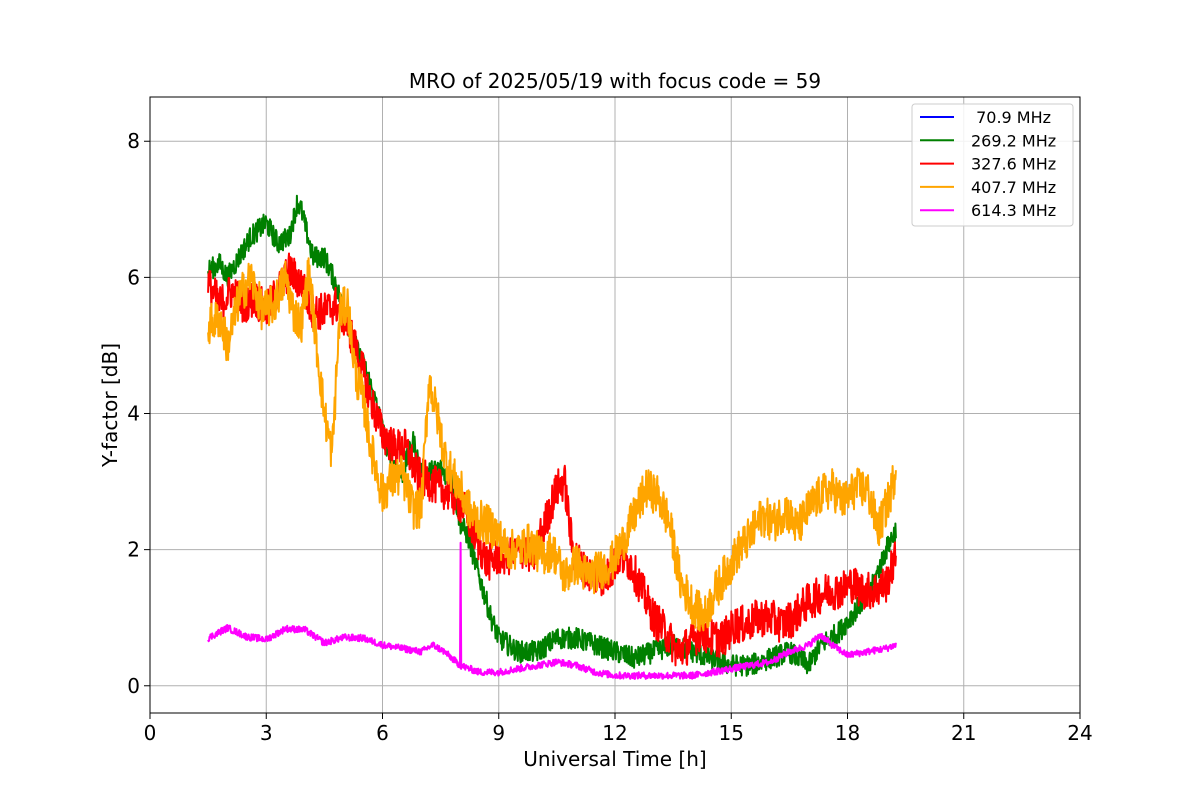  Describe the element at coordinates (133, 141) in the screenshot. I see `y-tick-label: 8` at that location.